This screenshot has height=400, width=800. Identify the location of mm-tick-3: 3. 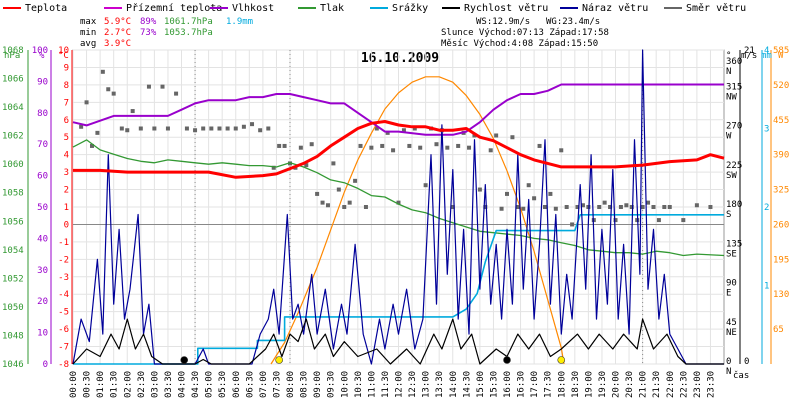
(766, 130).